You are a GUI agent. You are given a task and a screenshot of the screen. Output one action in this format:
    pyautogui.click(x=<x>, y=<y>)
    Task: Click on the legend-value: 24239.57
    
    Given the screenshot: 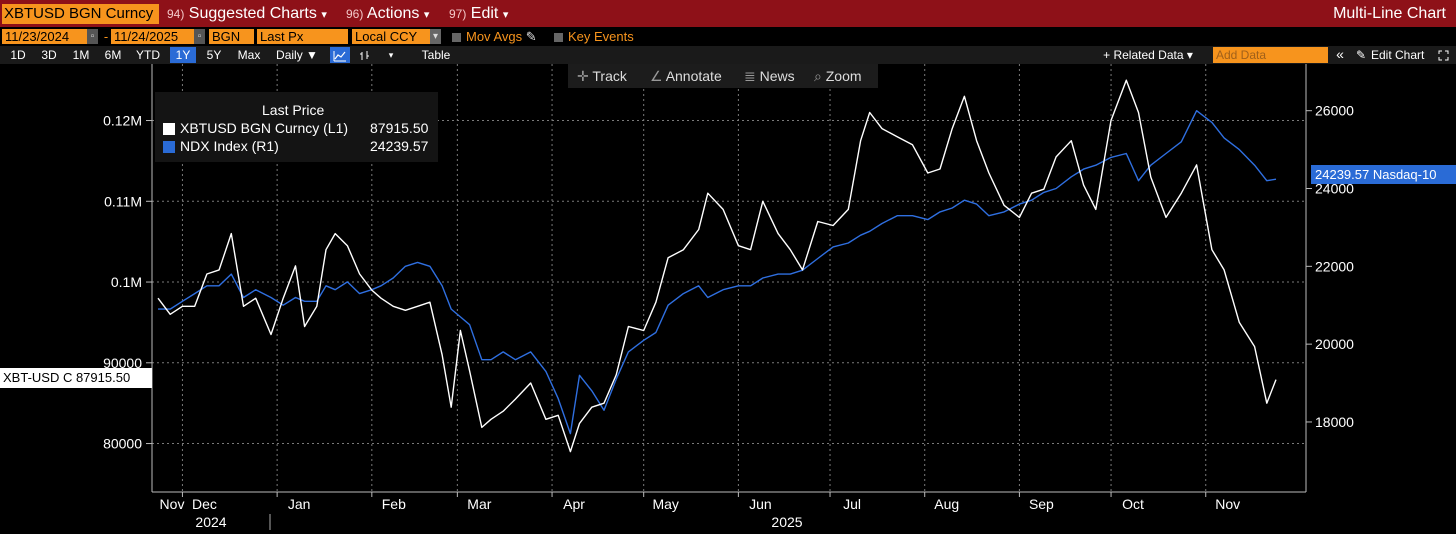 What is the action you would take?
    pyautogui.click(x=399, y=146)
    